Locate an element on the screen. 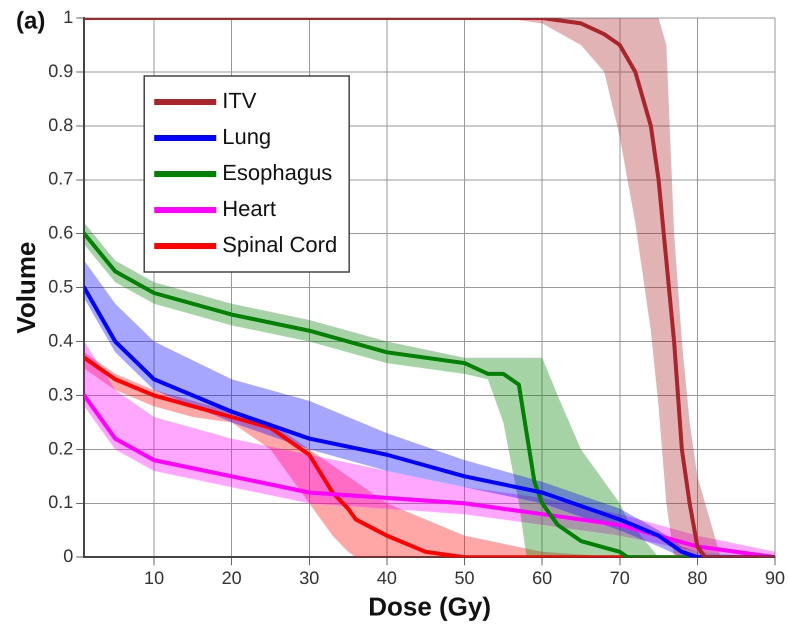 Image resolution: width=789 pixels, height=628 pixels. legend-label: Heart is located at coordinates (249, 209).